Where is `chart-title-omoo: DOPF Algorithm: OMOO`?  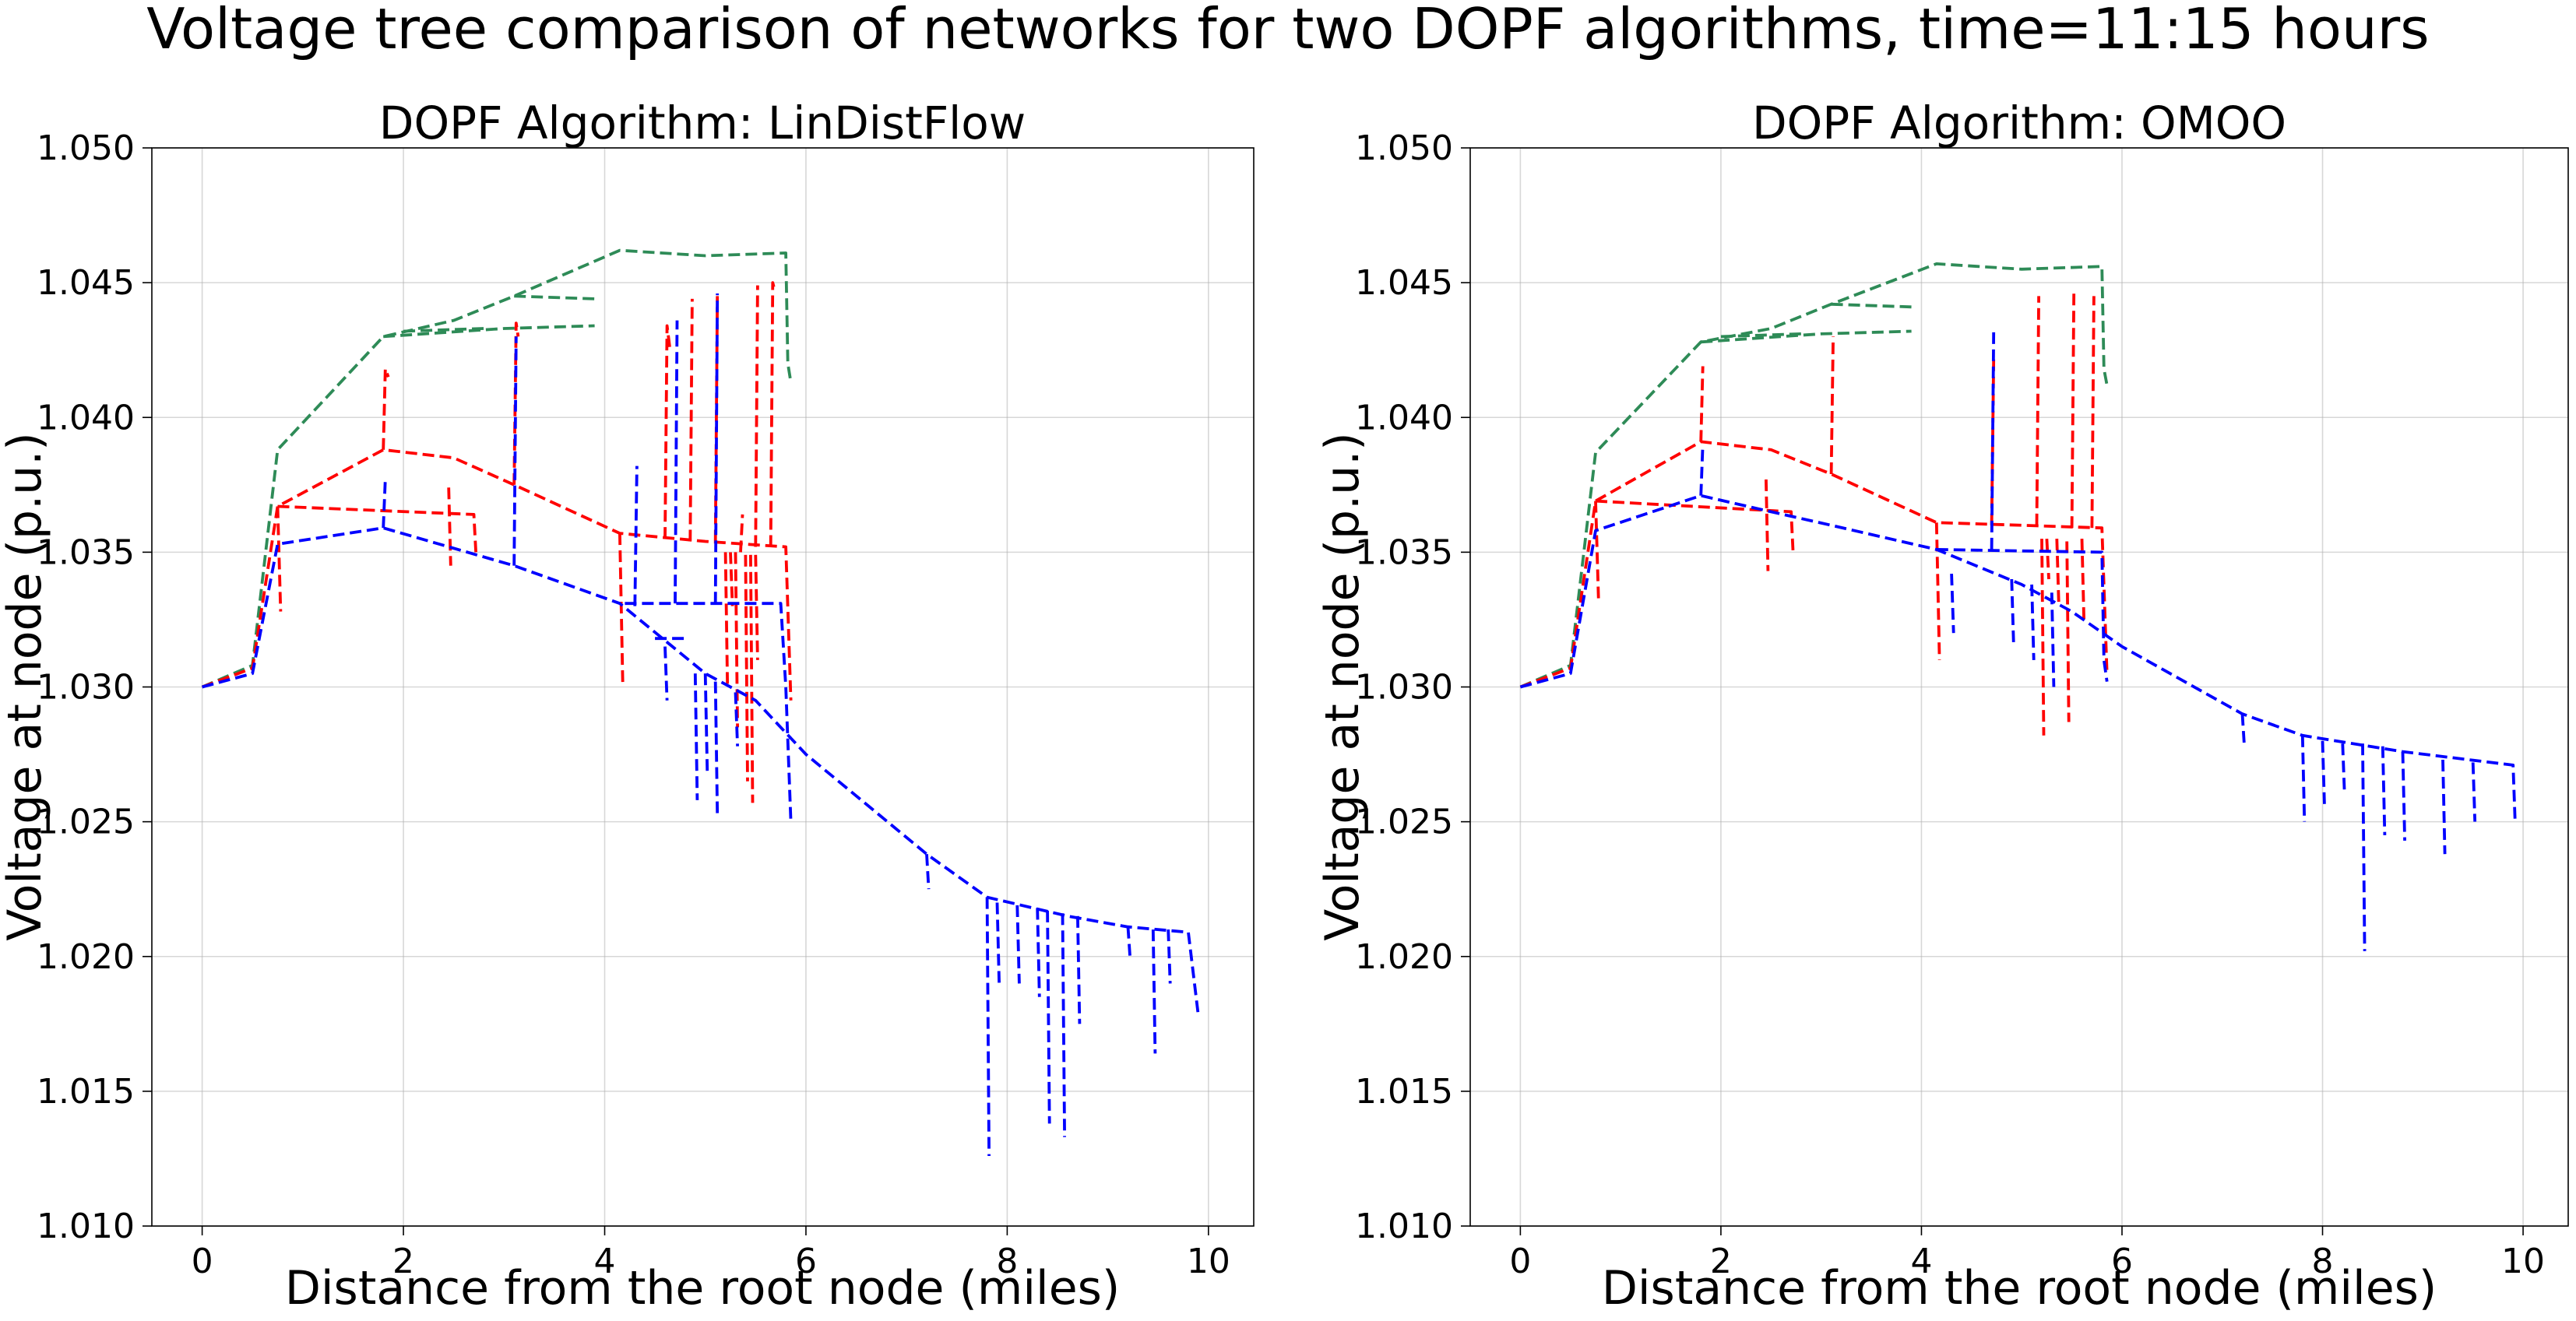
chart-title-omoo: DOPF Algorithm: OMOO is located at coordinates (2019, 123).